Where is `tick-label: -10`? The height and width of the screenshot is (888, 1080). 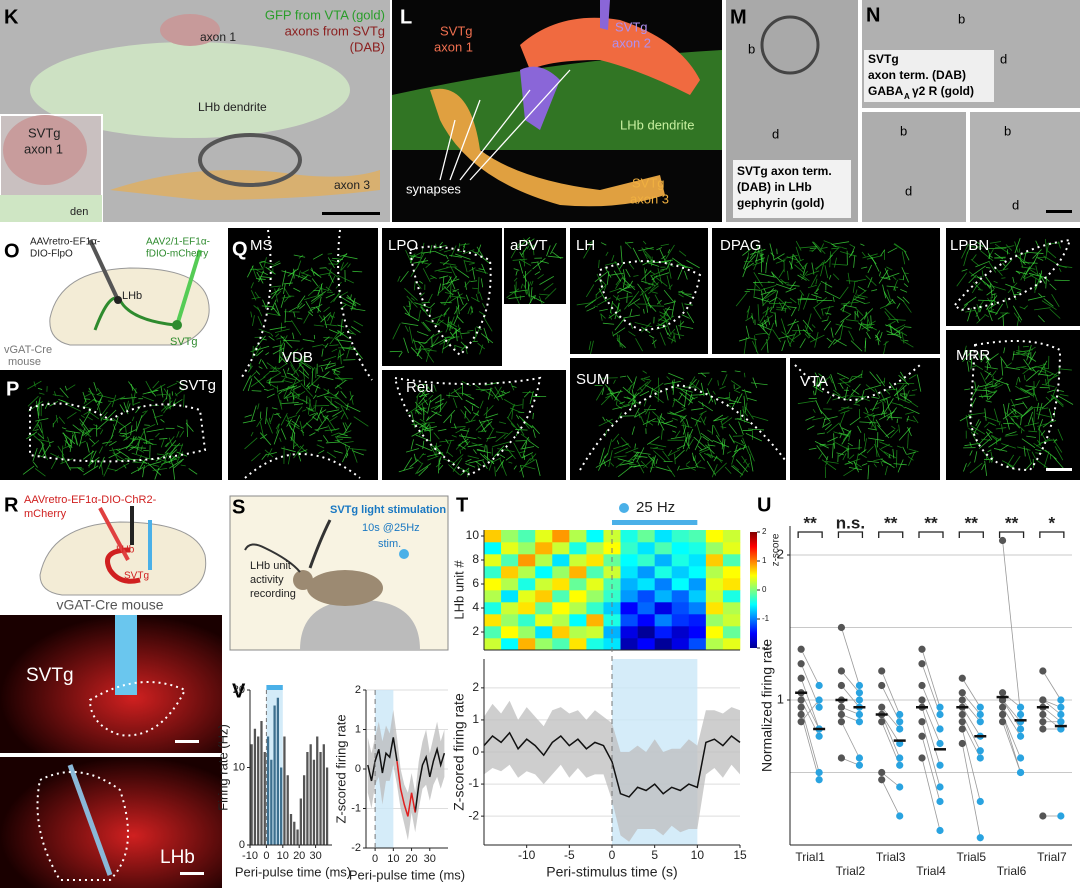 tick-label: -10 is located at coordinates (527, 855).